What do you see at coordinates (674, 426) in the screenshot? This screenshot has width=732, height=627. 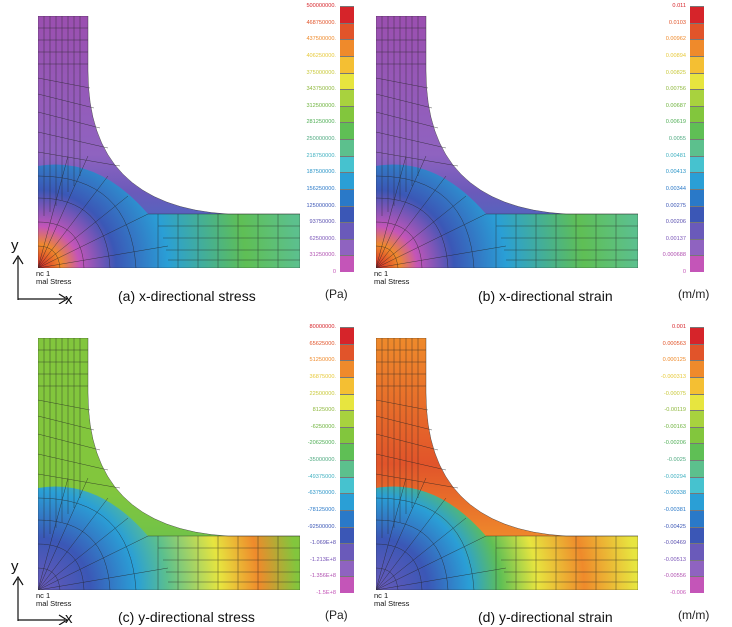 I see `tick-label: -0.00163` at bounding box center [674, 426].